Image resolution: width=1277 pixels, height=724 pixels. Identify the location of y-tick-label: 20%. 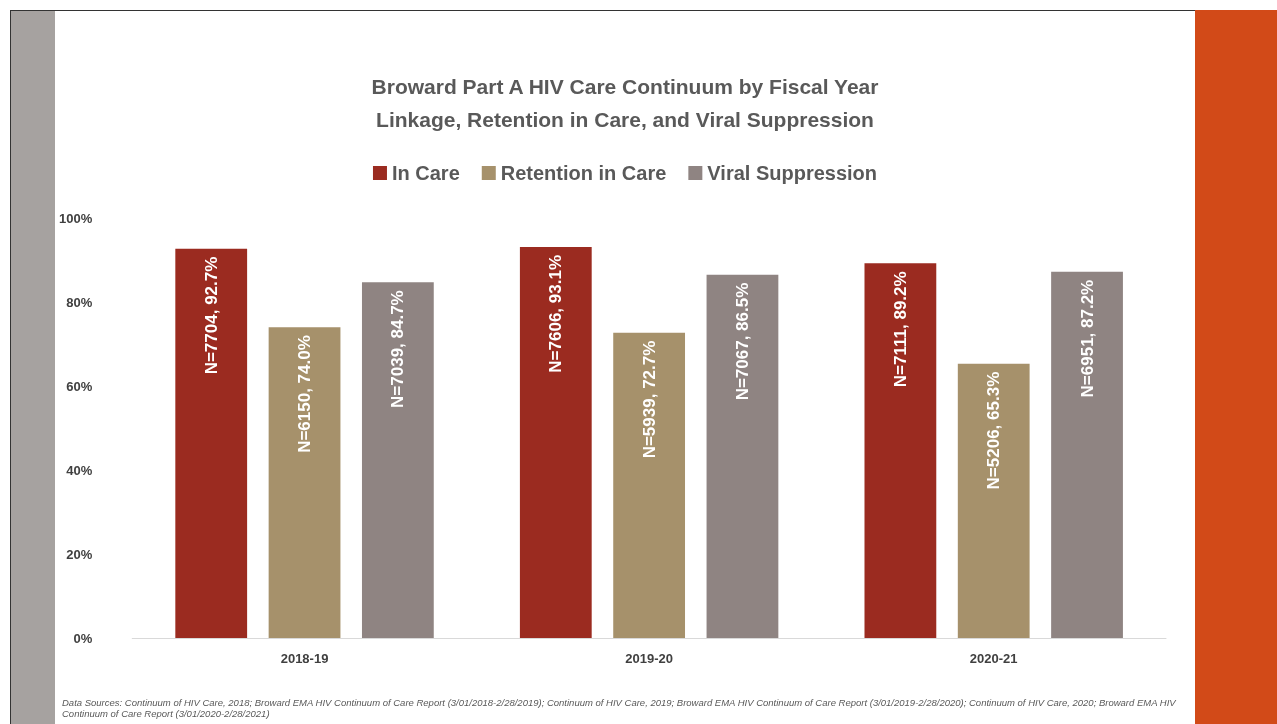
(79, 554).